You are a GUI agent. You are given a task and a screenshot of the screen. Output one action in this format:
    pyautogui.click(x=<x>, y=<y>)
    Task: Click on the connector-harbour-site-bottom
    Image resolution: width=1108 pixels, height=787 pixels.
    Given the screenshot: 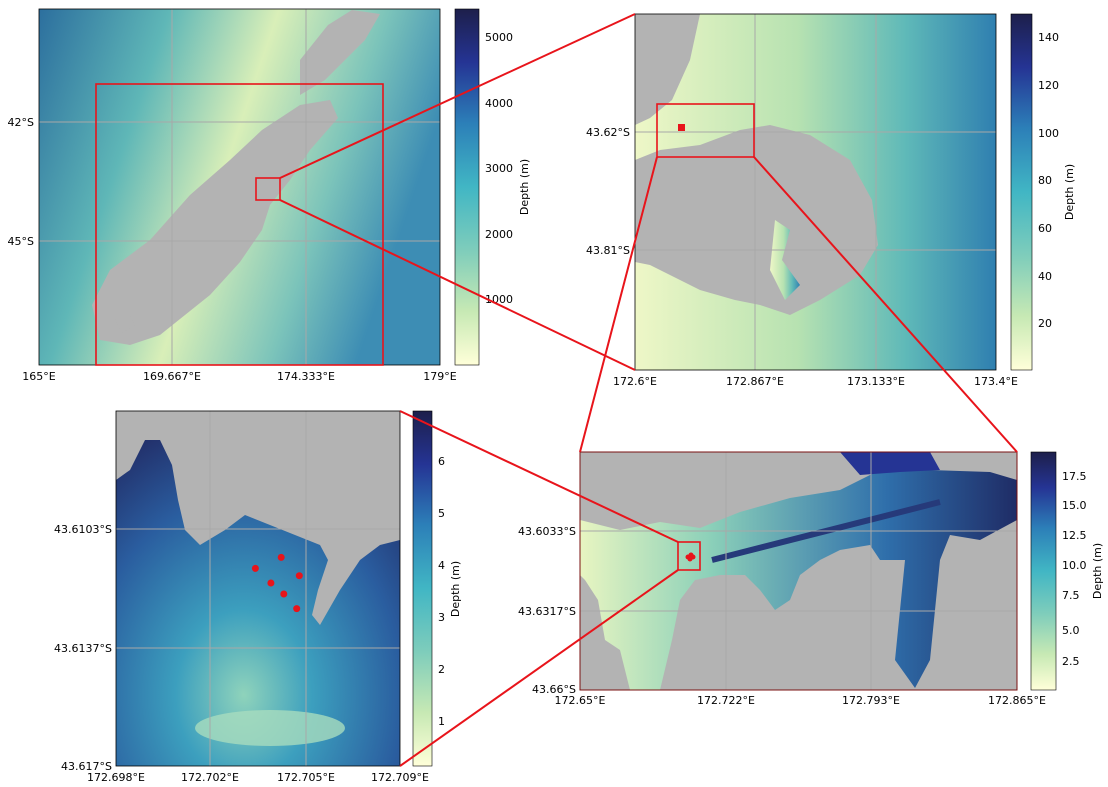 What is the action you would take?
    pyautogui.click(x=539, y=668)
    